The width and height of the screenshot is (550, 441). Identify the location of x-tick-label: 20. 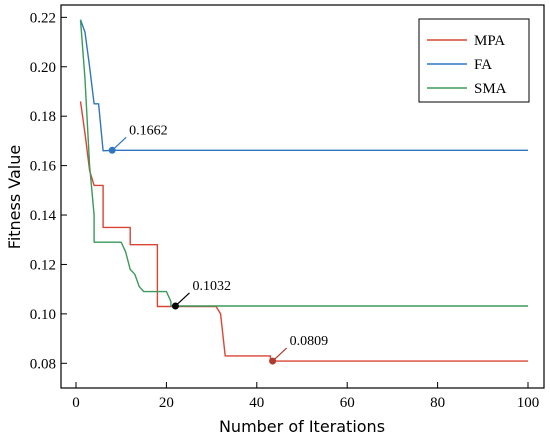
(166, 403).